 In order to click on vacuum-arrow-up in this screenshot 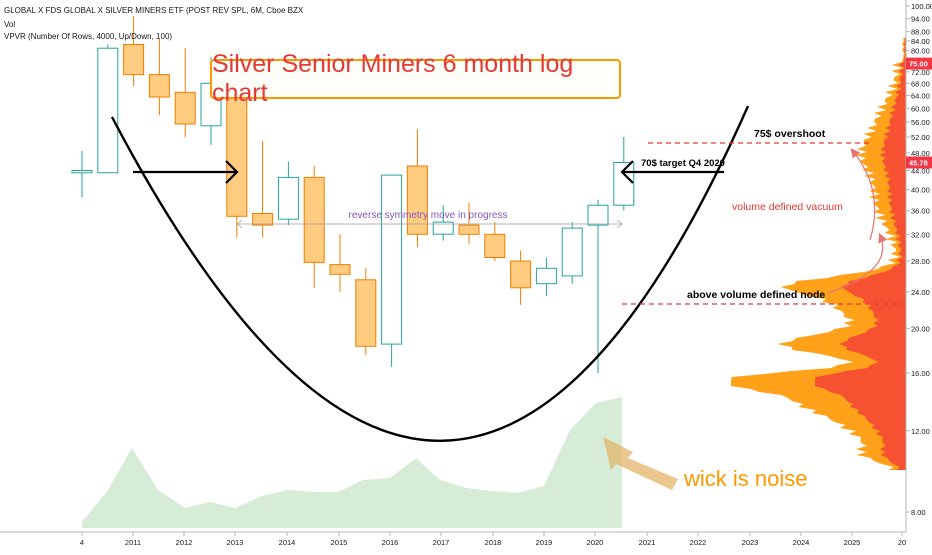, I will do `click(863, 194)`.